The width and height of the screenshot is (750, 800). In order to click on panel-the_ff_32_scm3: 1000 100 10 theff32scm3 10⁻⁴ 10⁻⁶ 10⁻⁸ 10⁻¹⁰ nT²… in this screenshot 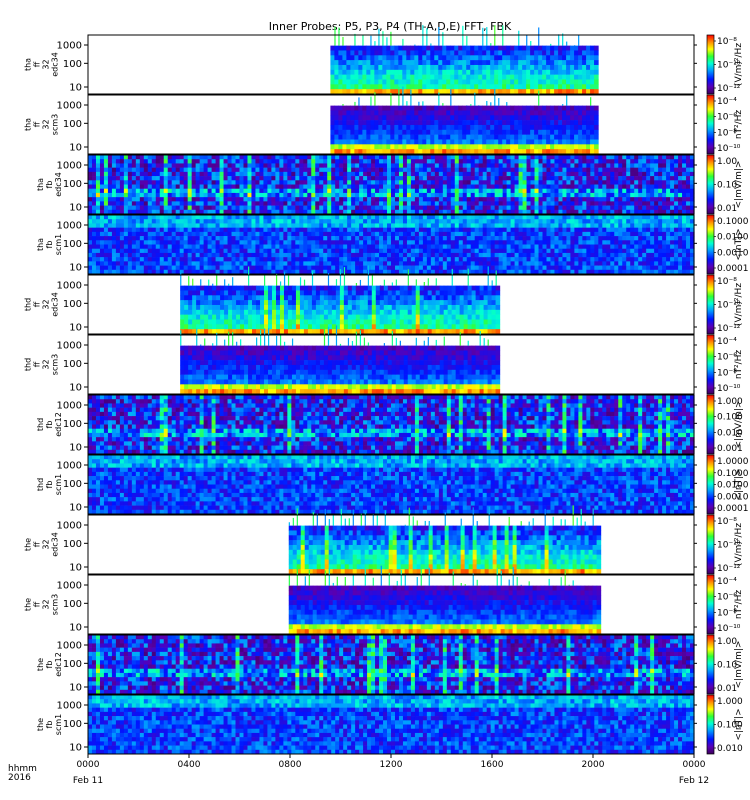, I will do `click(384, 600)`.